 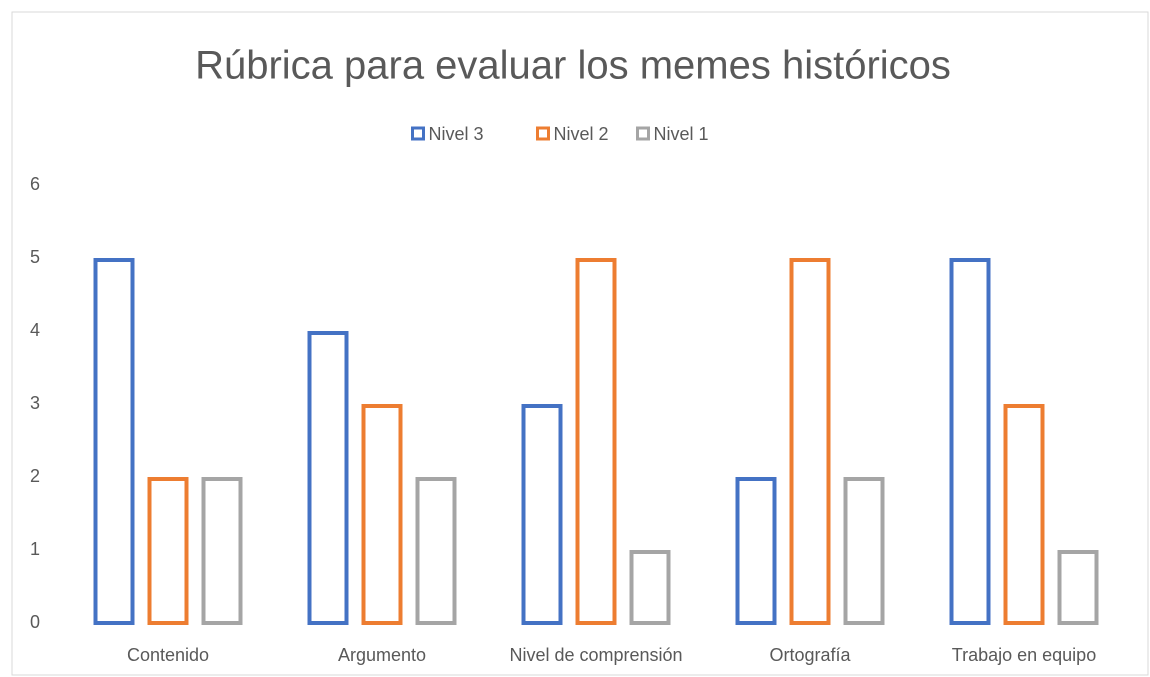 What do you see at coordinates (810, 655) in the screenshot?
I see `x-tick-label: Ortografía` at bounding box center [810, 655].